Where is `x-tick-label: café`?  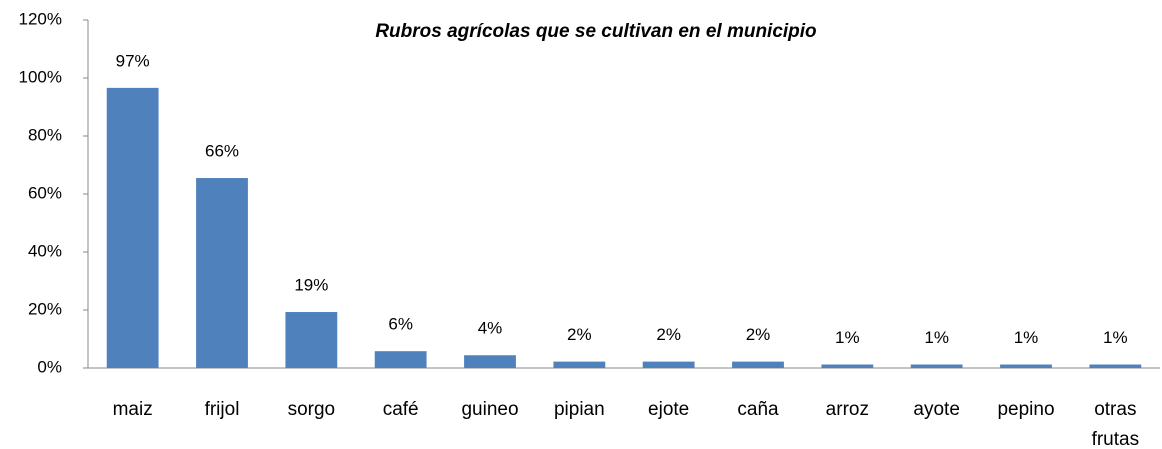 x-tick-label: café is located at coordinates (400, 409).